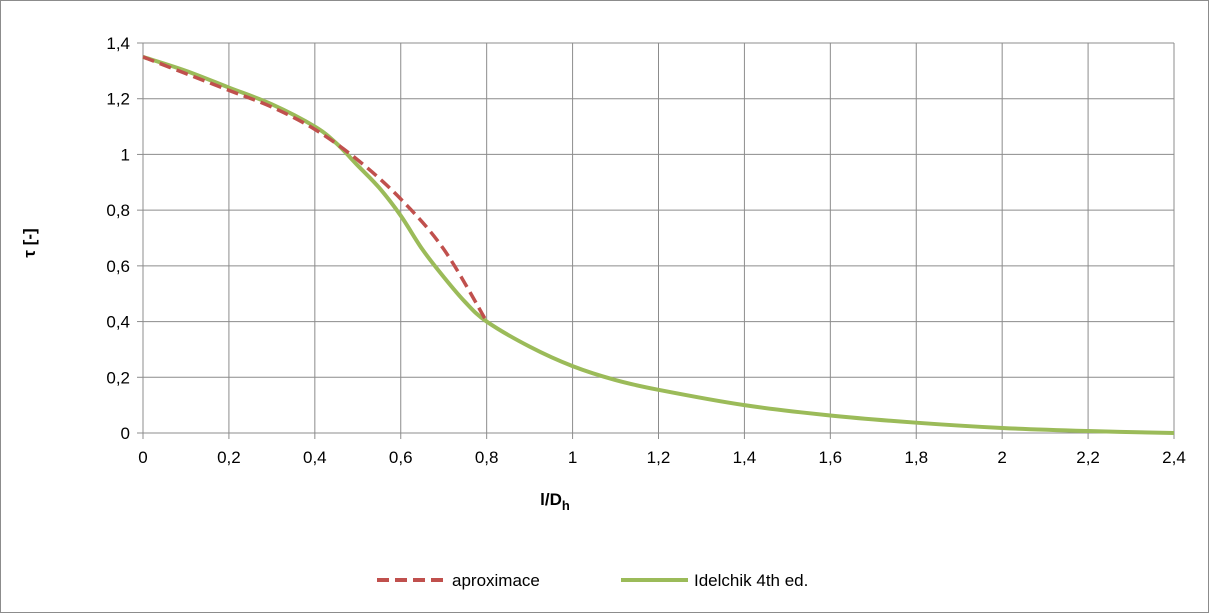  What do you see at coordinates (315, 189) in the screenshot?
I see `series-line-aproximace` at bounding box center [315, 189].